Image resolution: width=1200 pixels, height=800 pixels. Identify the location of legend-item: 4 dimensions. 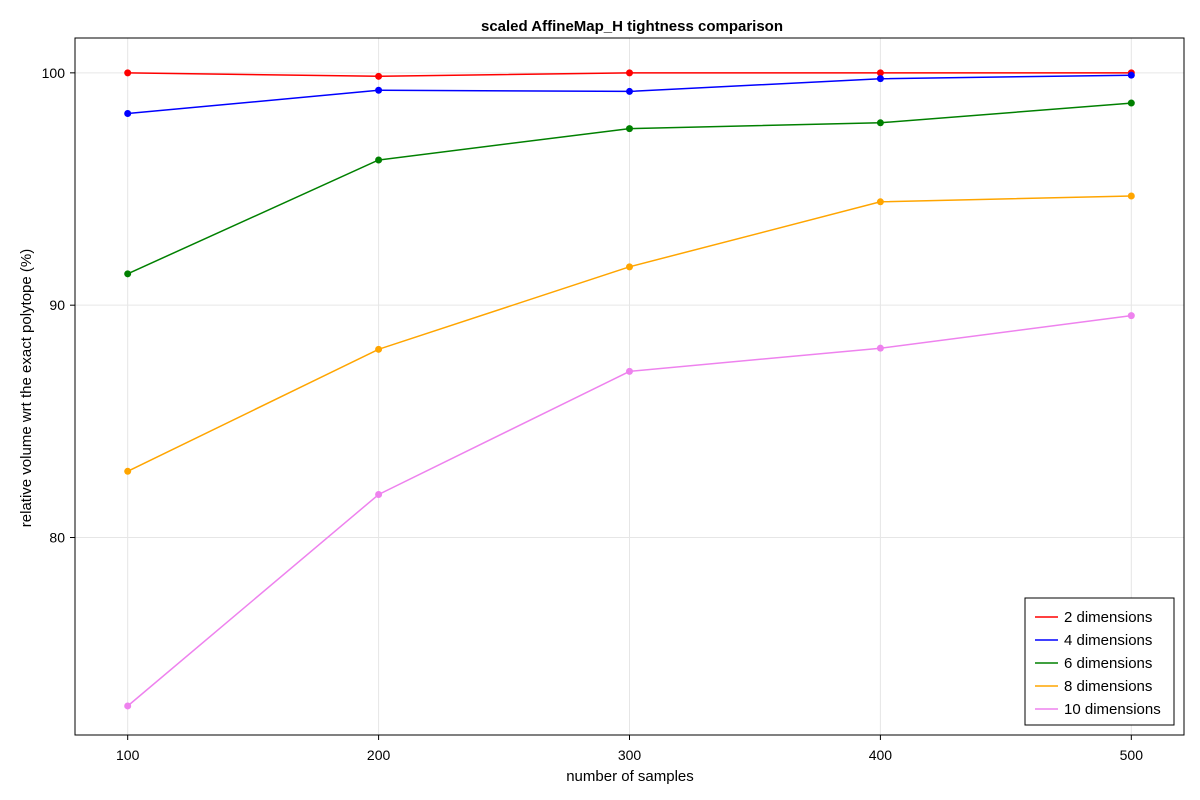
(1093, 640).